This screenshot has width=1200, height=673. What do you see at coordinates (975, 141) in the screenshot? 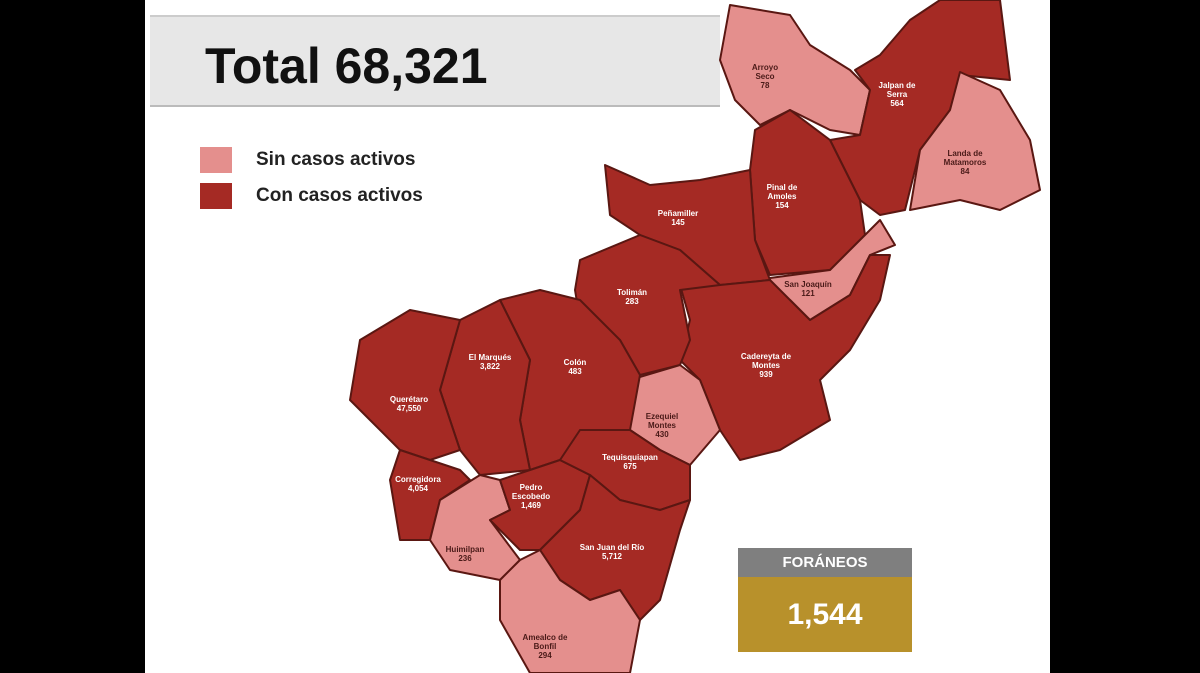
I see `municipality-landa` at bounding box center [975, 141].